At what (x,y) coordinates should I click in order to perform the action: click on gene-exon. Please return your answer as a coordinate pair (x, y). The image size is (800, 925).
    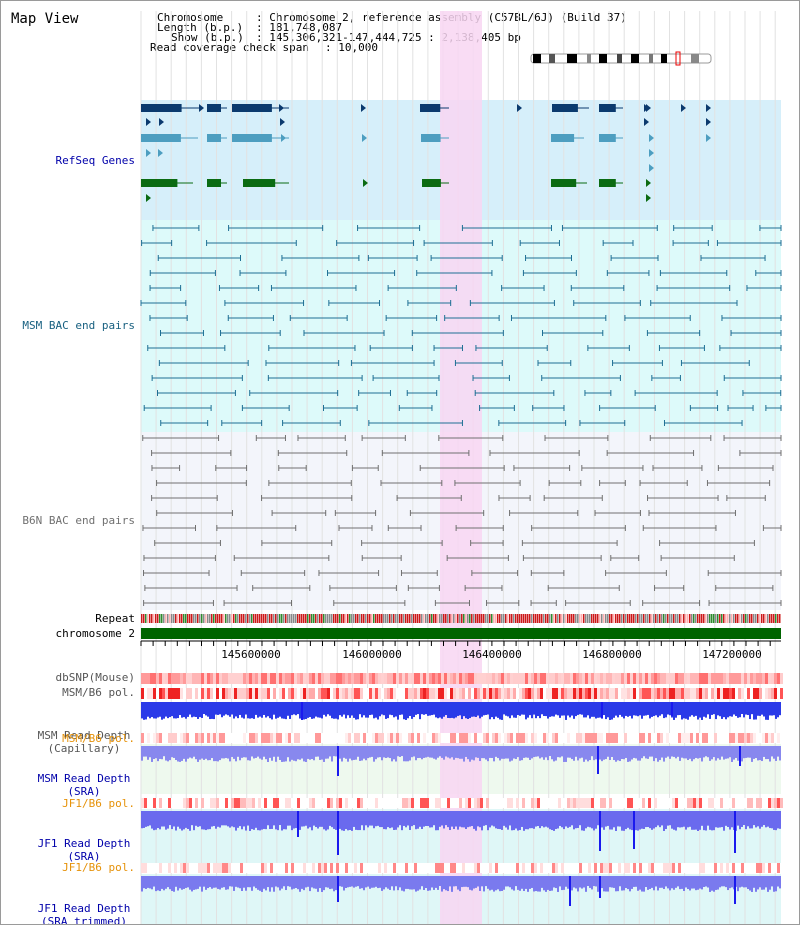
    Looking at the image, I should click on (431, 138).